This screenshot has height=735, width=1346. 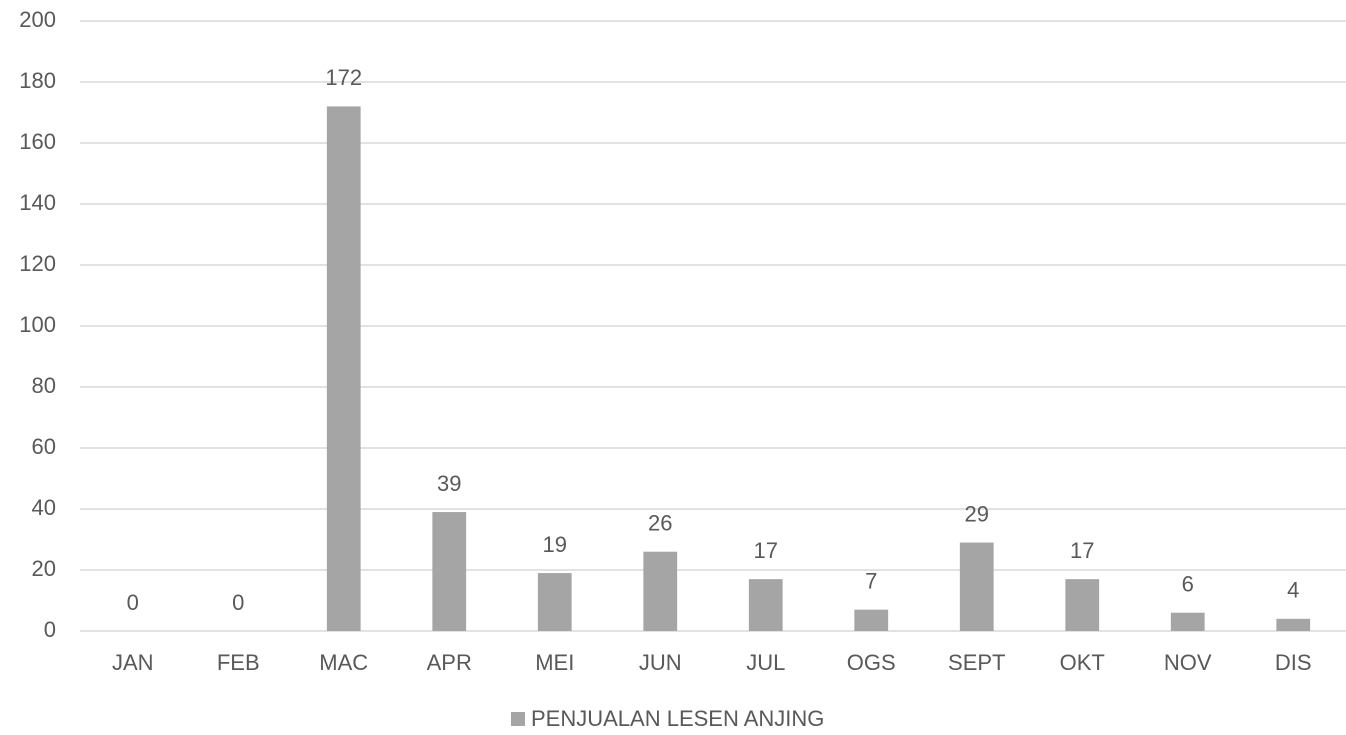 I want to click on data-label: 19, so click(x=555, y=544).